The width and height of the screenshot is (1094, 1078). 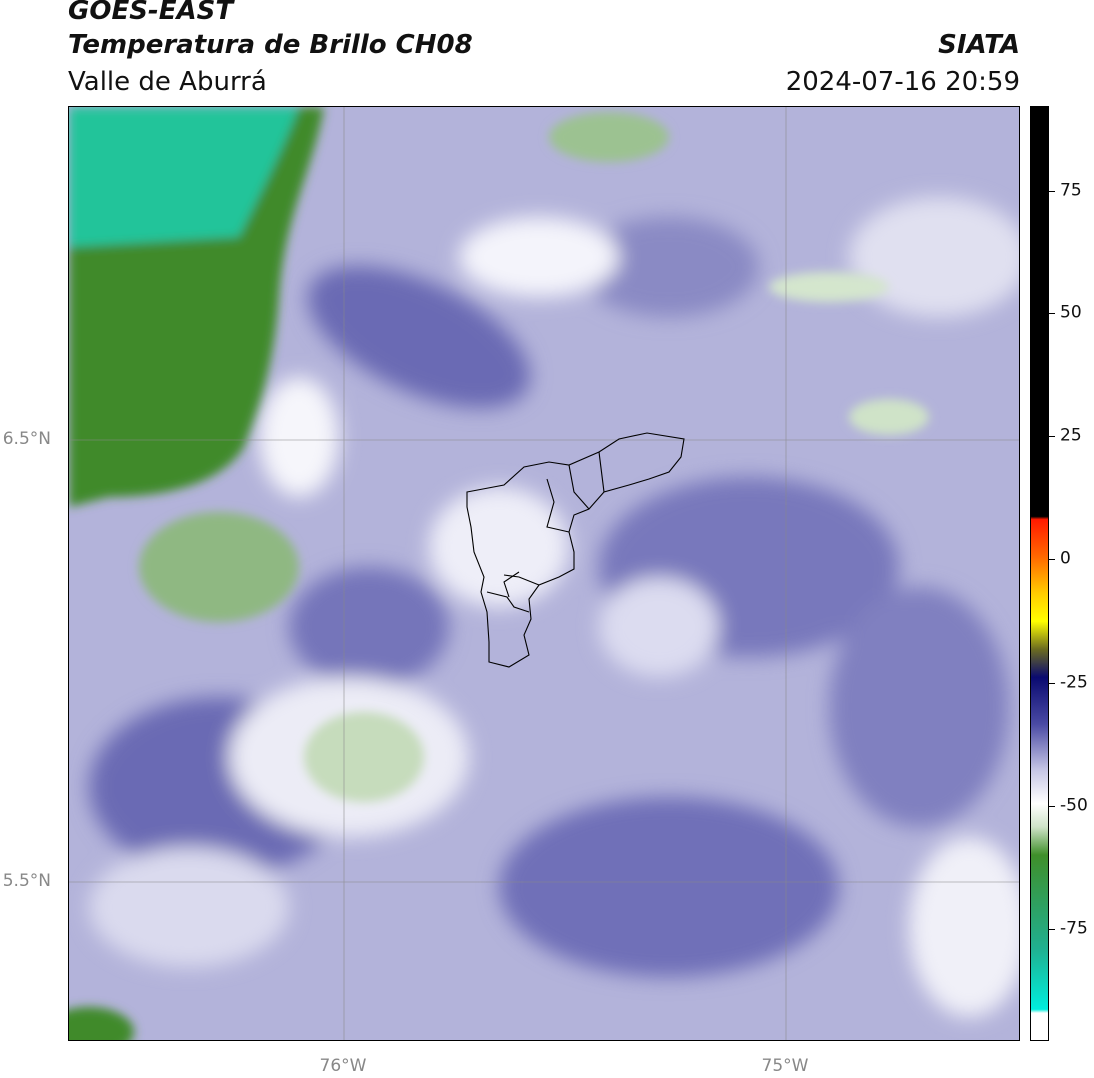 What do you see at coordinates (902, 82) in the screenshot?
I see `datetime-label: 2024-07-16 20:59` at bounding box center [902, 82].